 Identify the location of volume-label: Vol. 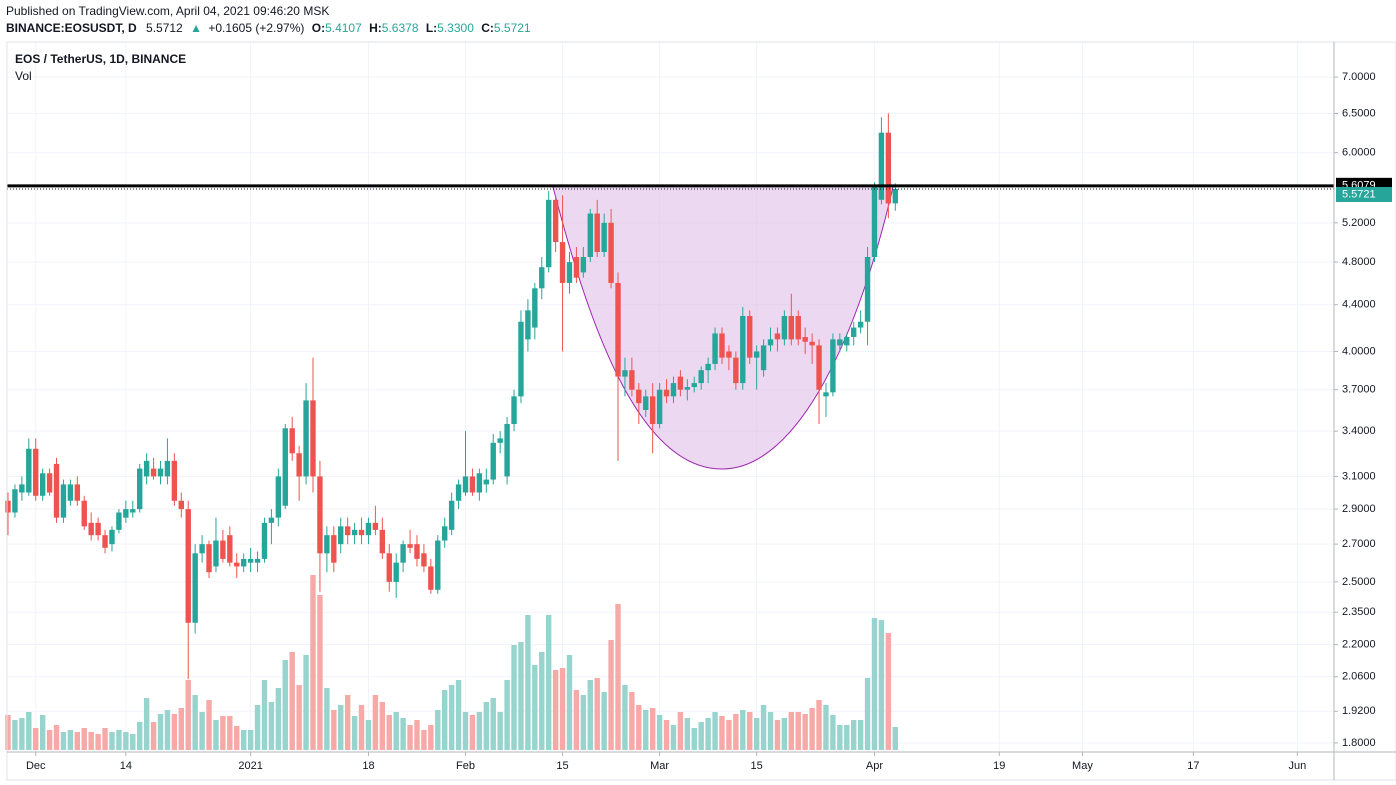
(23, 76).